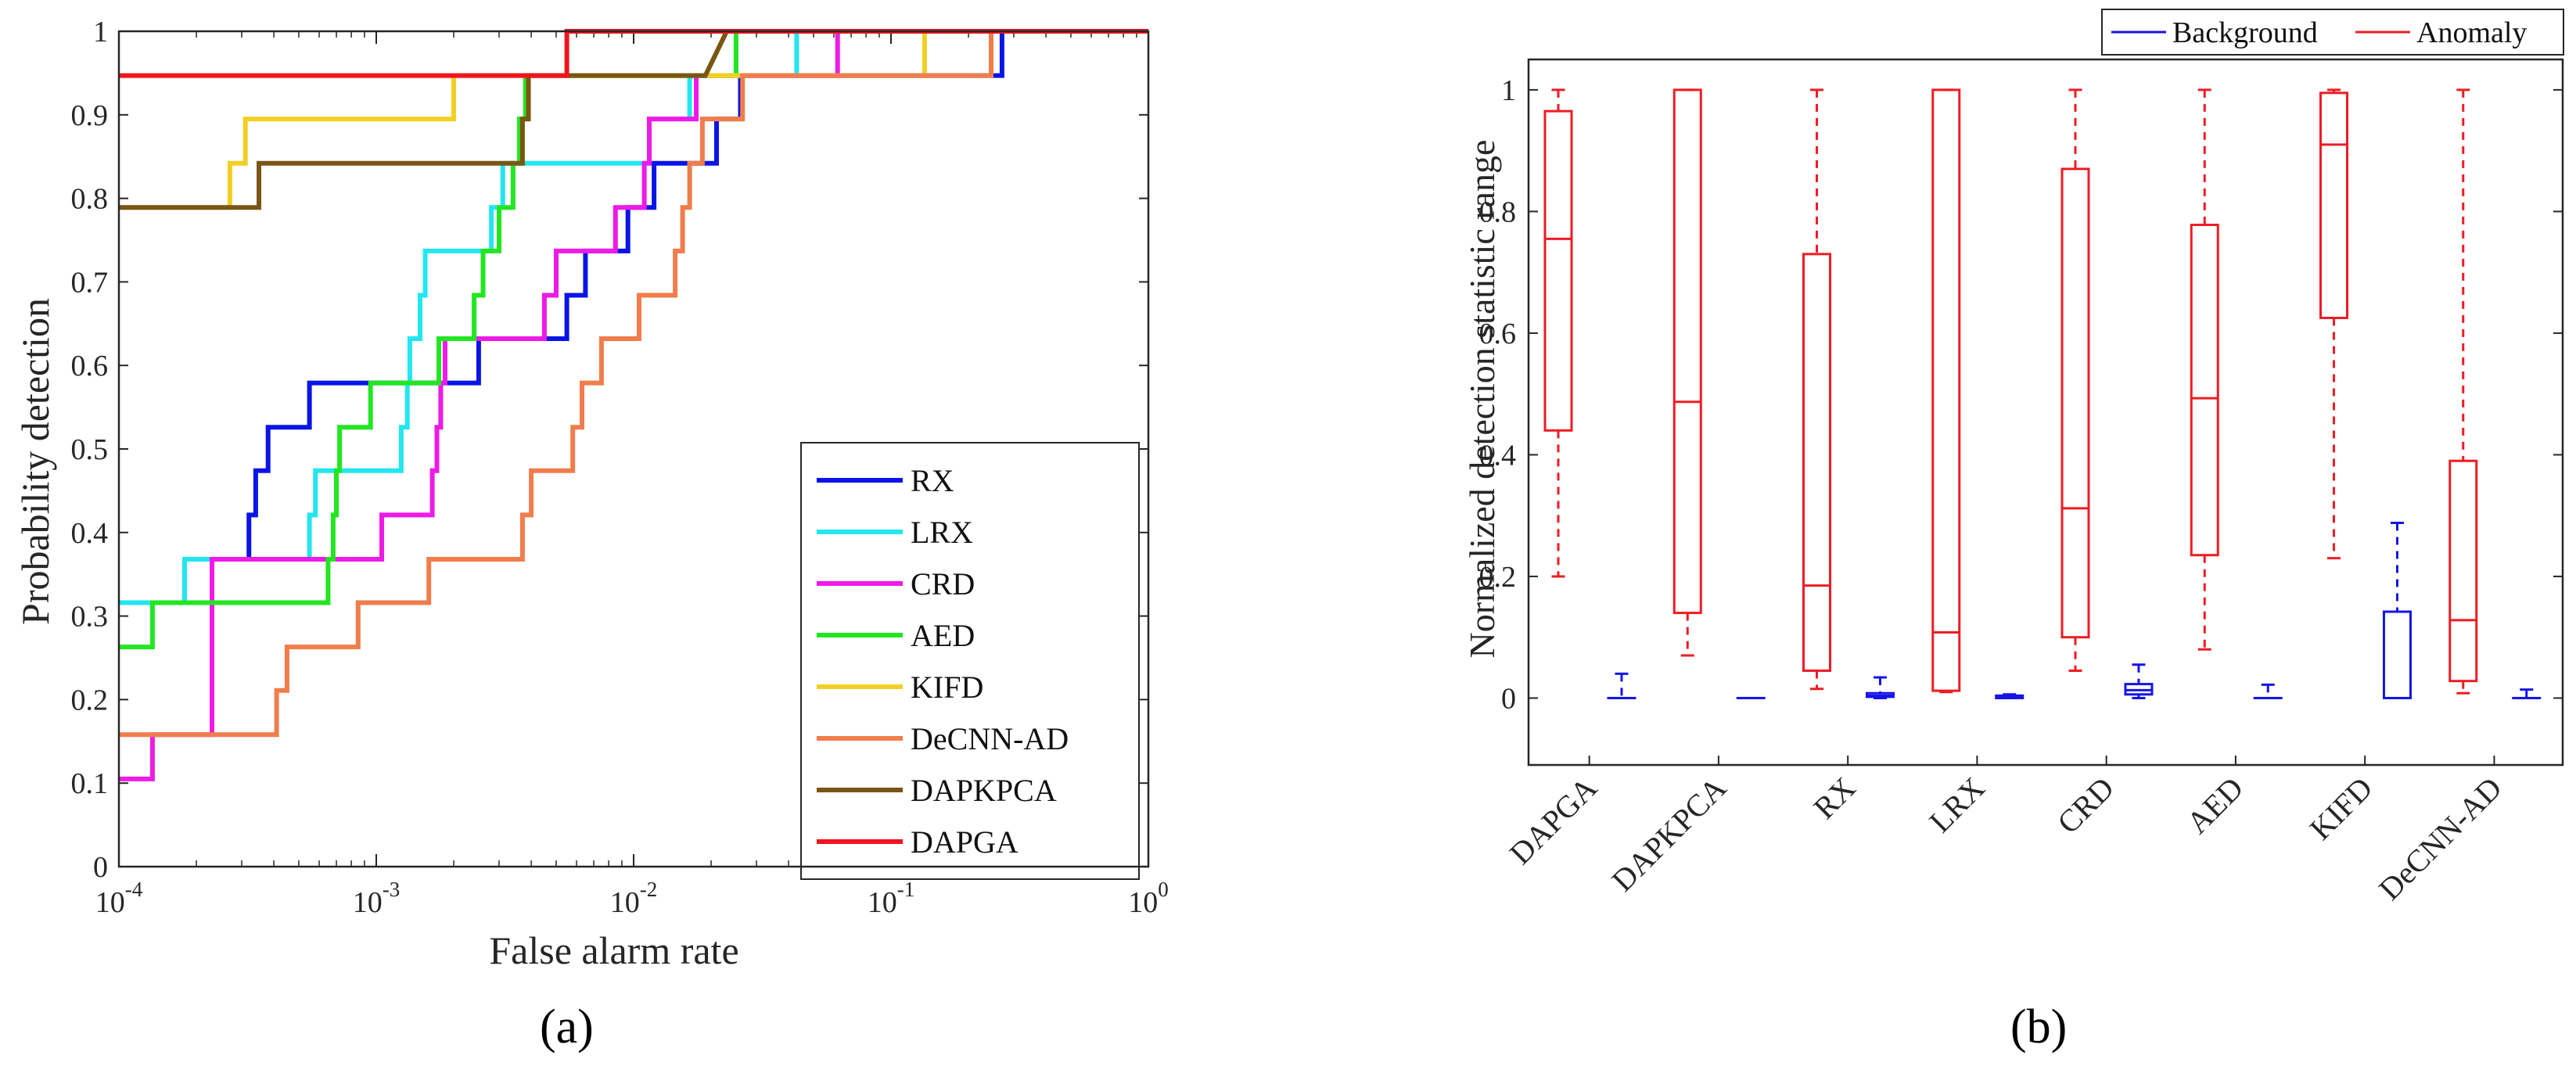  Describe the element at coordinates (1553, 821) in the screenshot. I see `x-tick-label-dapga: DAPGA` at that location.